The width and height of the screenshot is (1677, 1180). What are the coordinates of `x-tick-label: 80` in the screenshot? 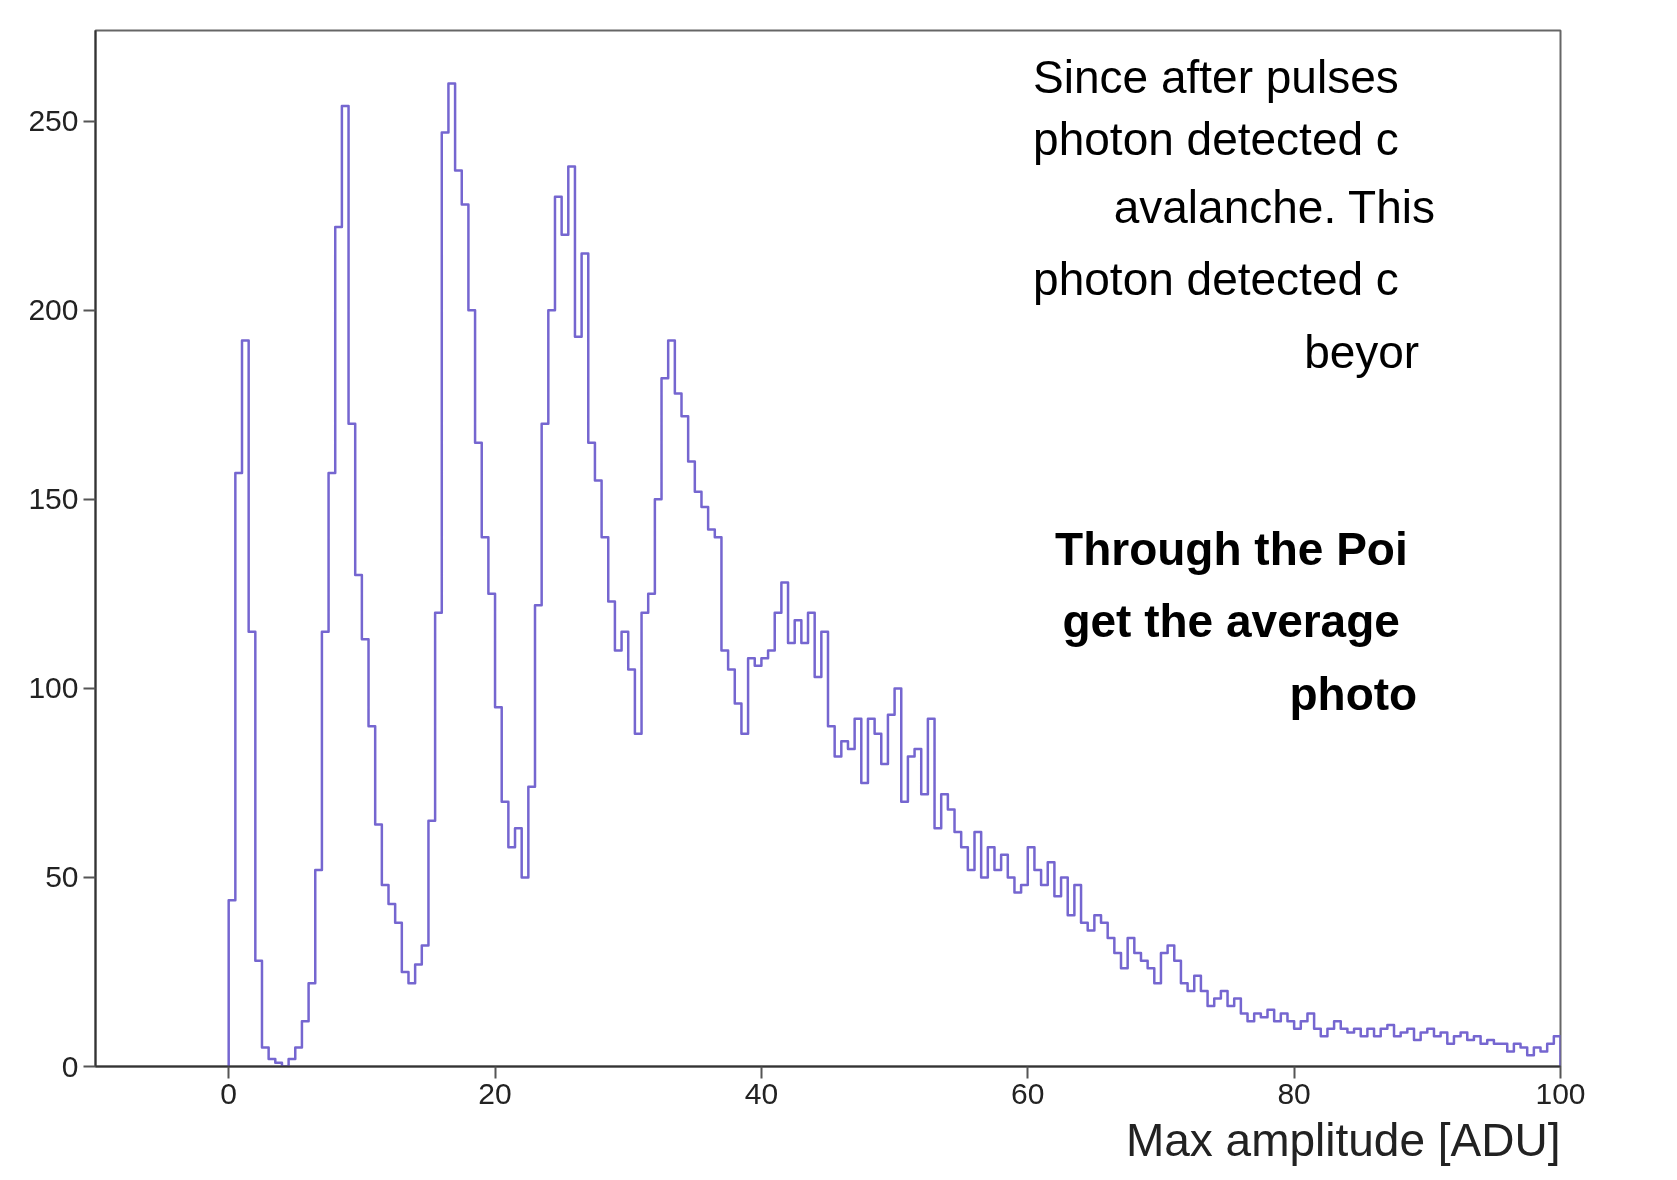 It's located at (1294, 1093).